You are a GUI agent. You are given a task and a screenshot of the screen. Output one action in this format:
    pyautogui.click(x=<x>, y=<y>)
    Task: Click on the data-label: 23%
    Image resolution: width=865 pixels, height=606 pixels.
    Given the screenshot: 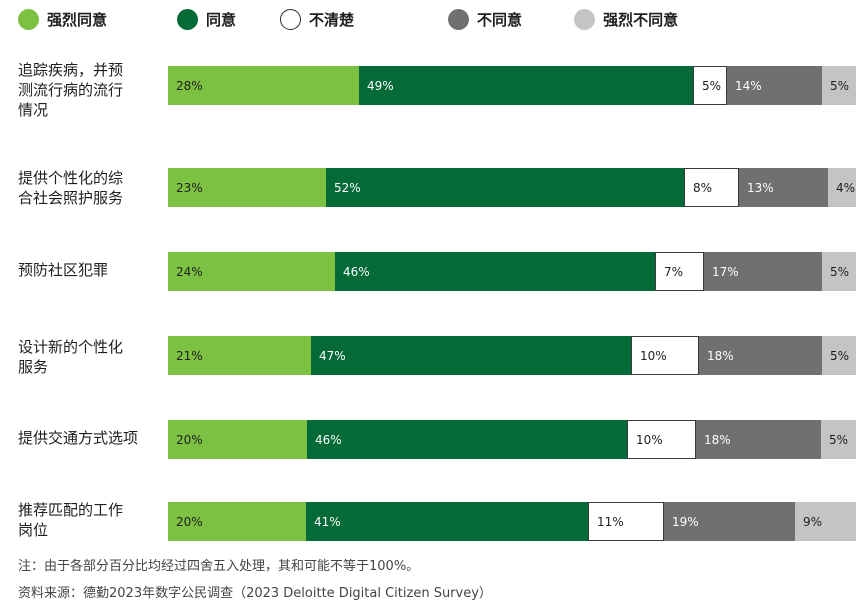 What is the action you would take?
    pyautogui.click(x=189, y=187)
    